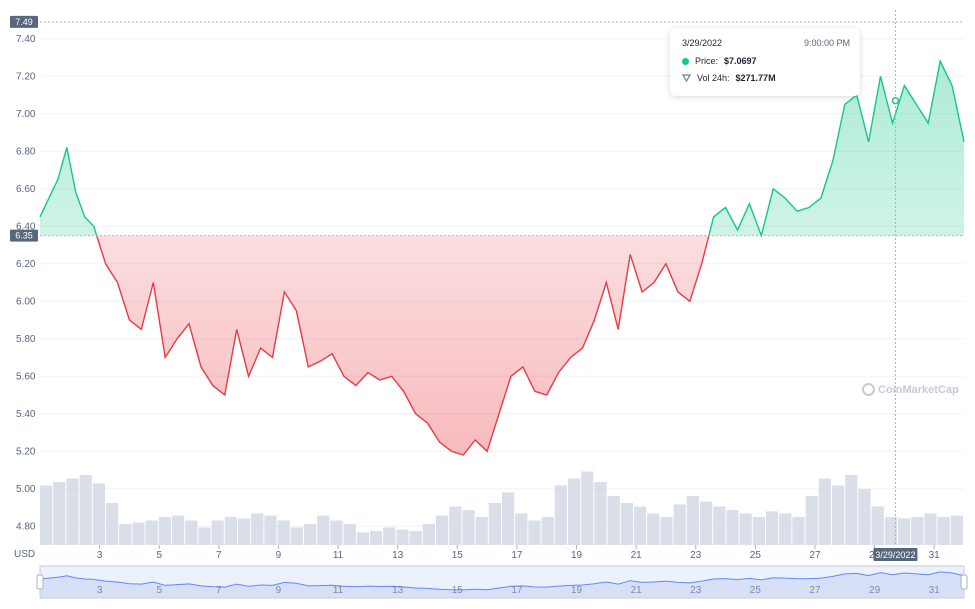 The width and height of the screenshot is (975, 609). What do you see at coordinates (26, 526) in the screenshot?
I see `y-tick-label: 4.80` at bounding box center [26, 526].